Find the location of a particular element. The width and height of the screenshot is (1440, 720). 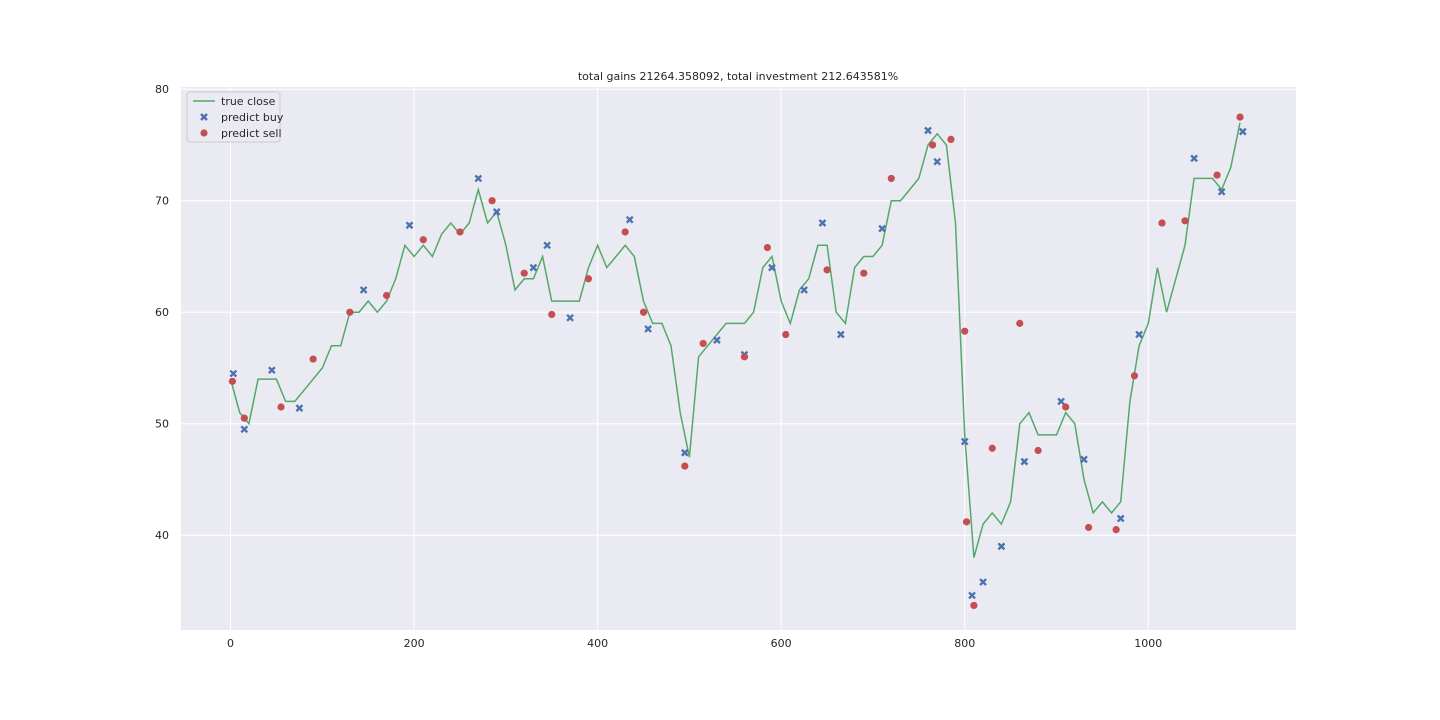

x-tick-label: 400 is located at coordinates (597, 643).